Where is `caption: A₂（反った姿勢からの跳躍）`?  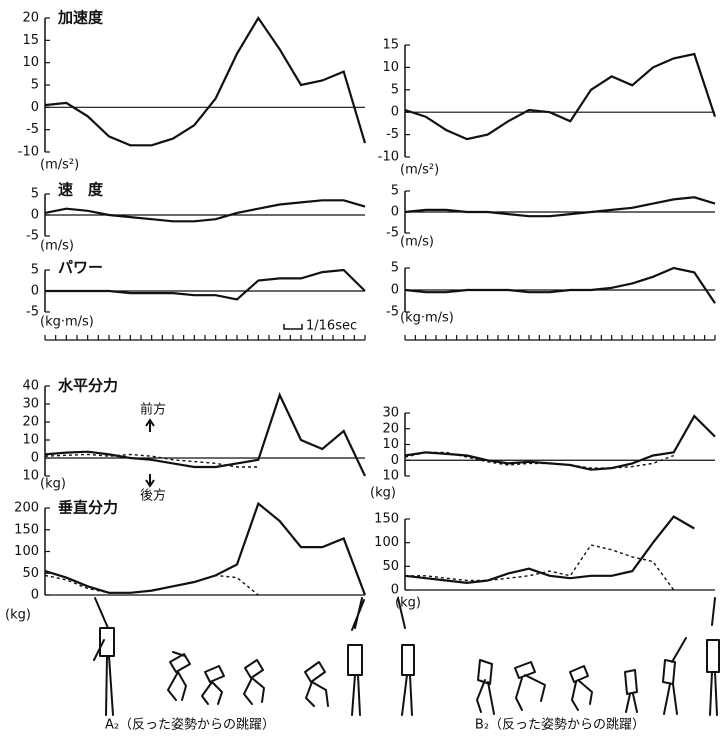
caption: A₂（反った姿勢からの跳躍） is located at coordinates (190, 725).